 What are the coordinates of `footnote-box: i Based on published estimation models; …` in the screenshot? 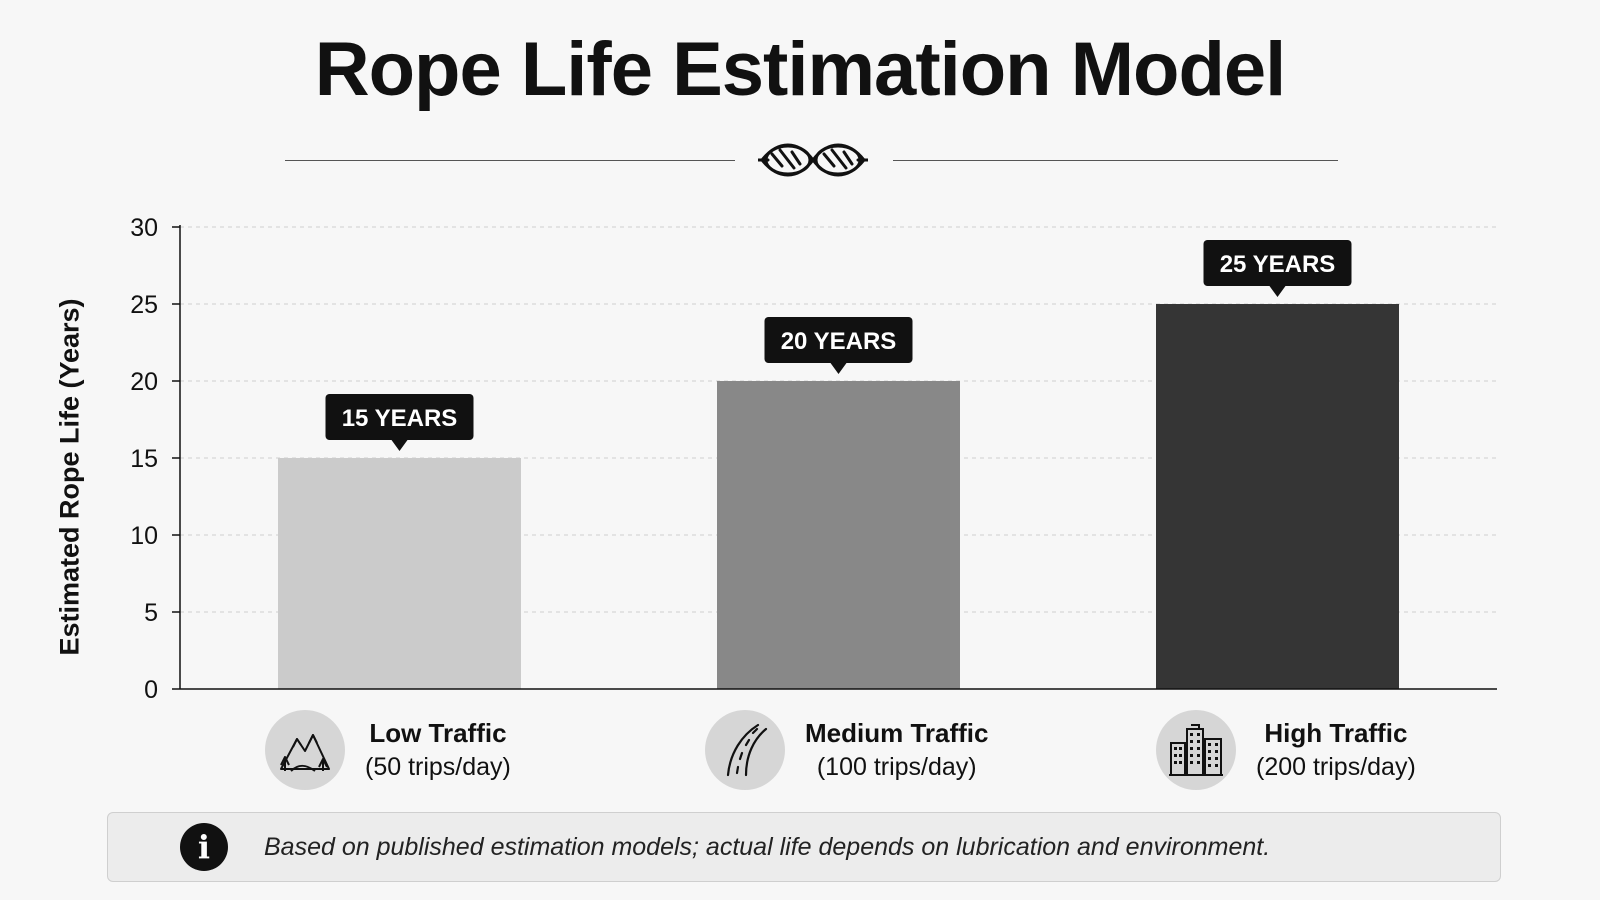 It's located at (804, 847).